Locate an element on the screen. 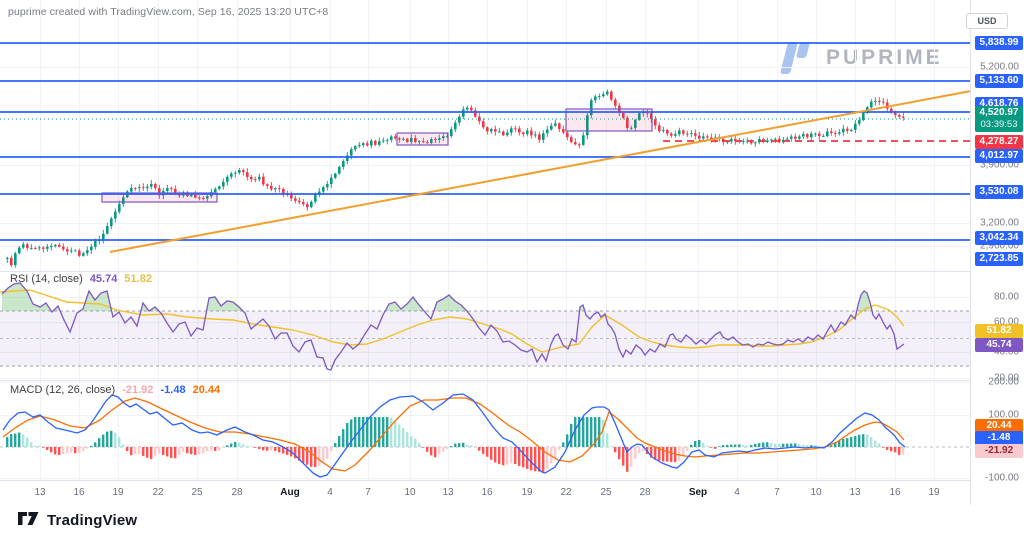 This screenshot has width=1024, height=539. price-tick-label: 5,200.00 is located at coordinates (999, 67).